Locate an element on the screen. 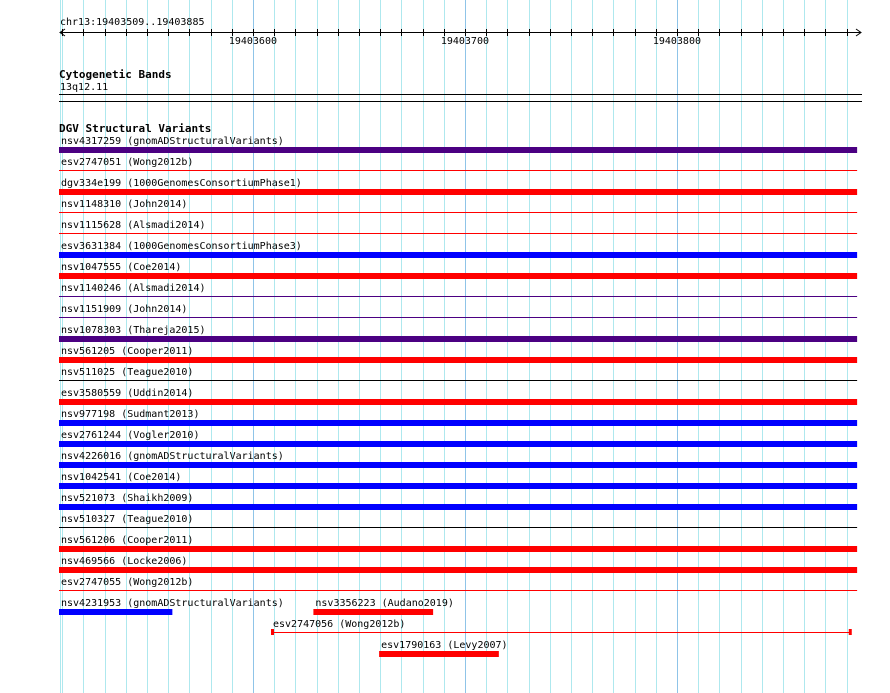 The image size is (890, 693). variant-label: esv3580559 (Uddin2014) is located at coordinates (127, 393).